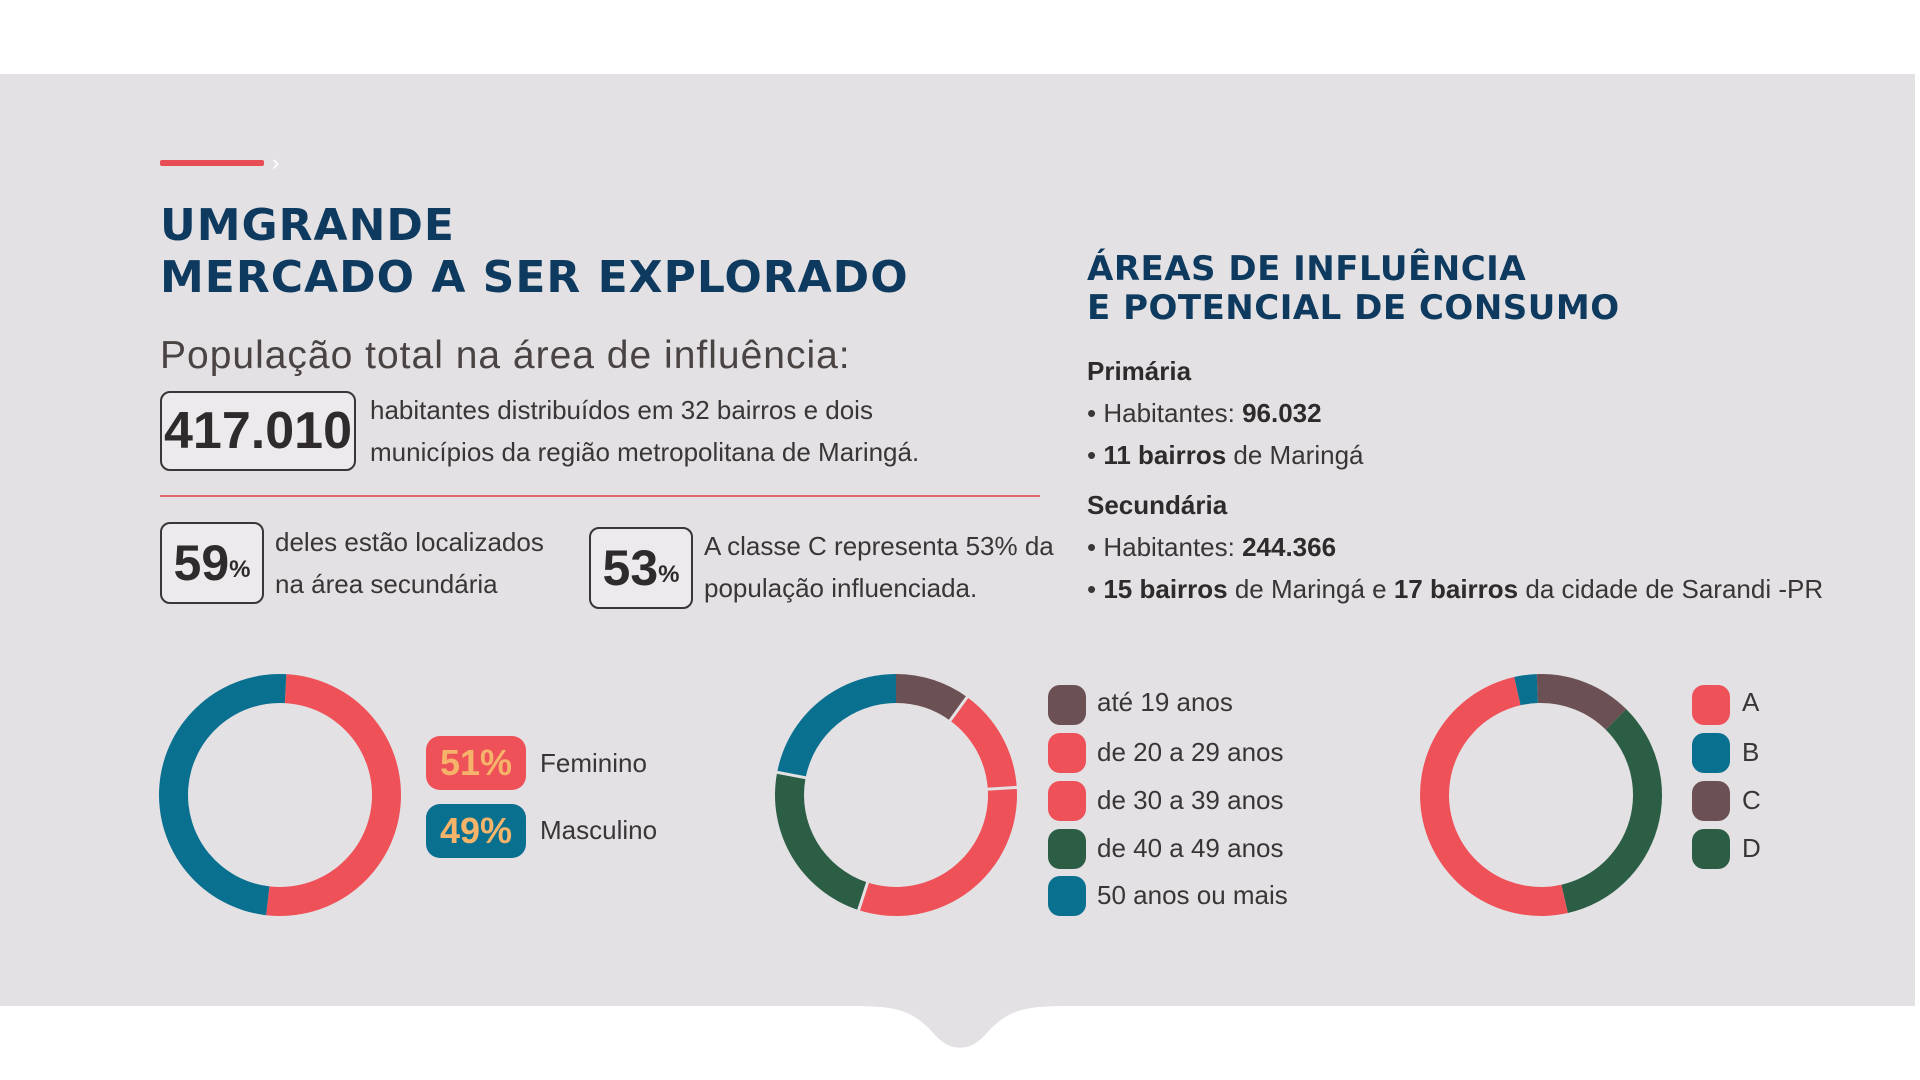  Describe the element at coordinates (1611, 811) in the screenshot. I see `donut-slice-d` at that location.